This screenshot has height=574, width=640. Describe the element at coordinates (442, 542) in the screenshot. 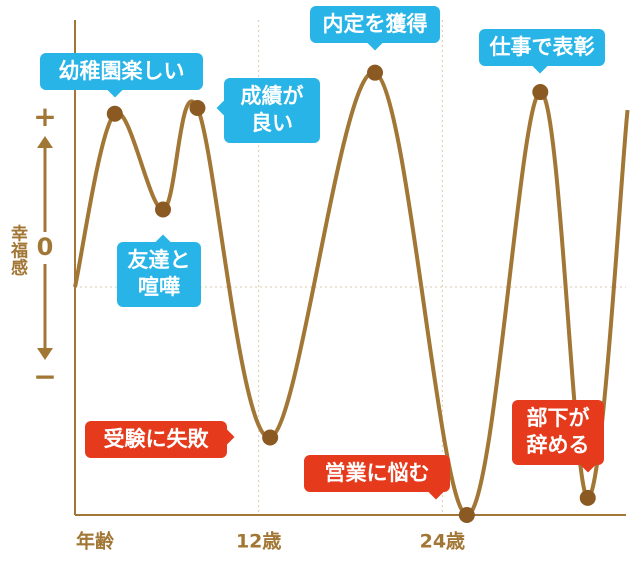

I see `x-tick-label: 24歳` at that location.